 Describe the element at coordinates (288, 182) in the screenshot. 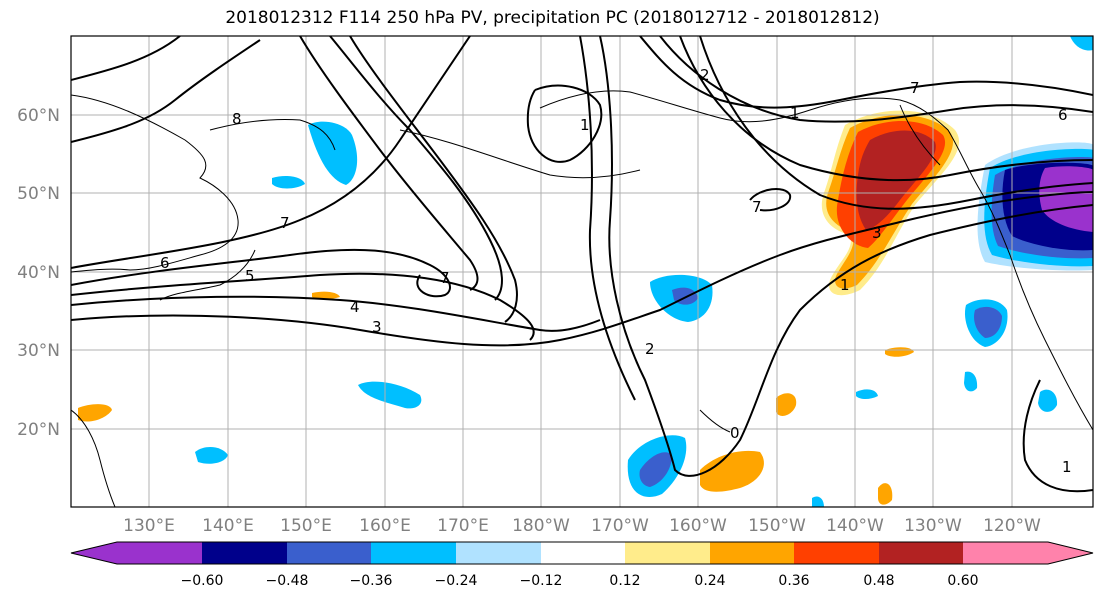

I see `negative-anomaly-small-a` at that location.